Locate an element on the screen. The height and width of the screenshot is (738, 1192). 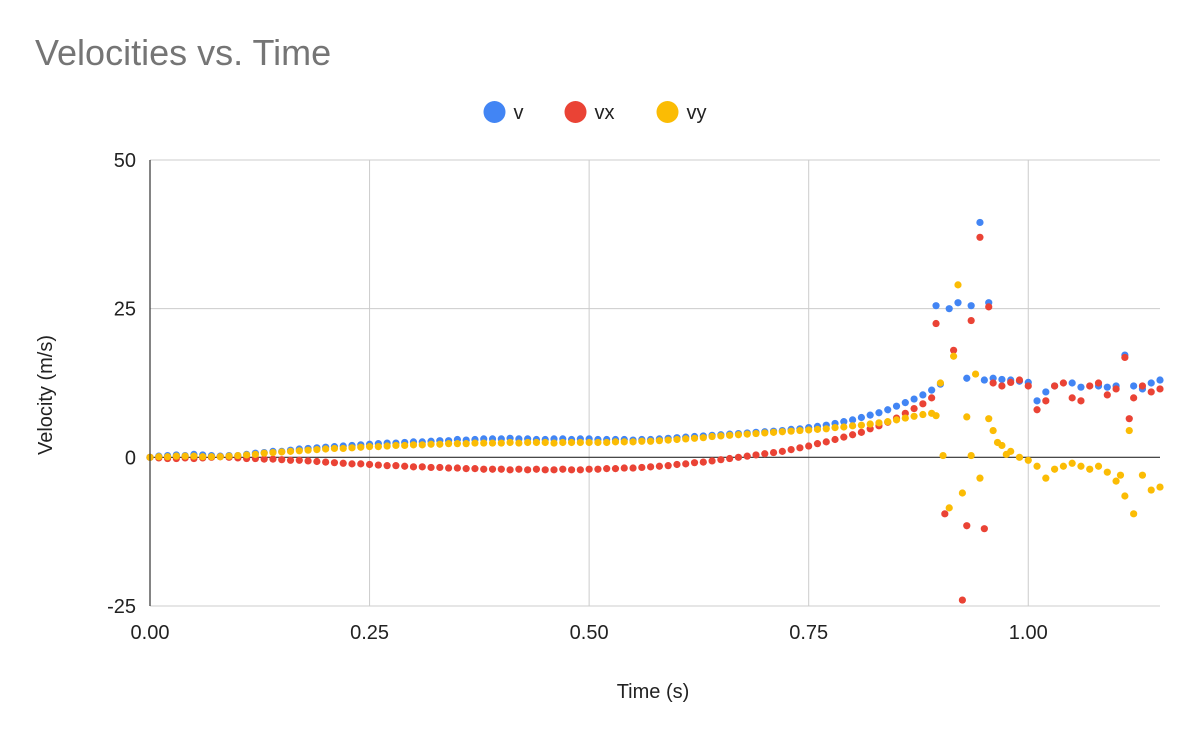
x-axis-label: Time (s) is located at coordinates (653, 692).